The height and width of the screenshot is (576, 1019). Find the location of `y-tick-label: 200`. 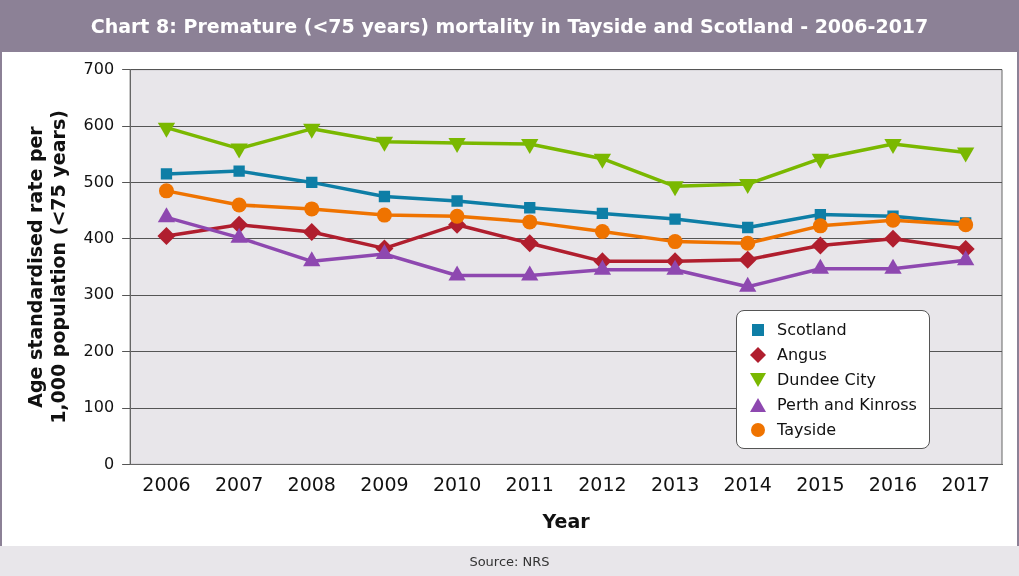

y-tick-label: 200 is located at coordinates (99, 350).